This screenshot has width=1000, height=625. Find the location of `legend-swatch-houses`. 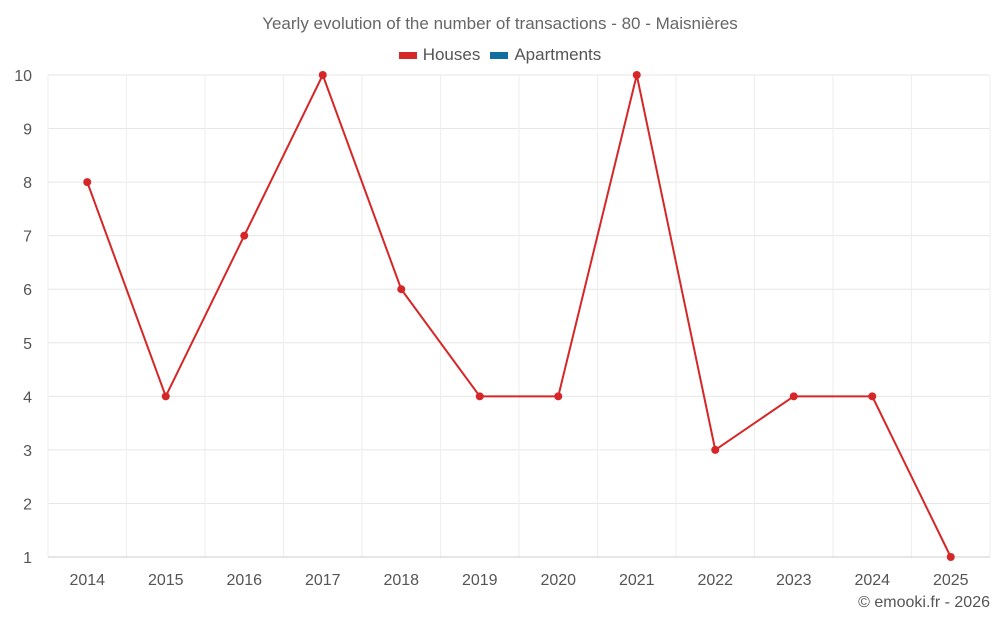

legend-swatch-houses is located at coordinates (407, 55).